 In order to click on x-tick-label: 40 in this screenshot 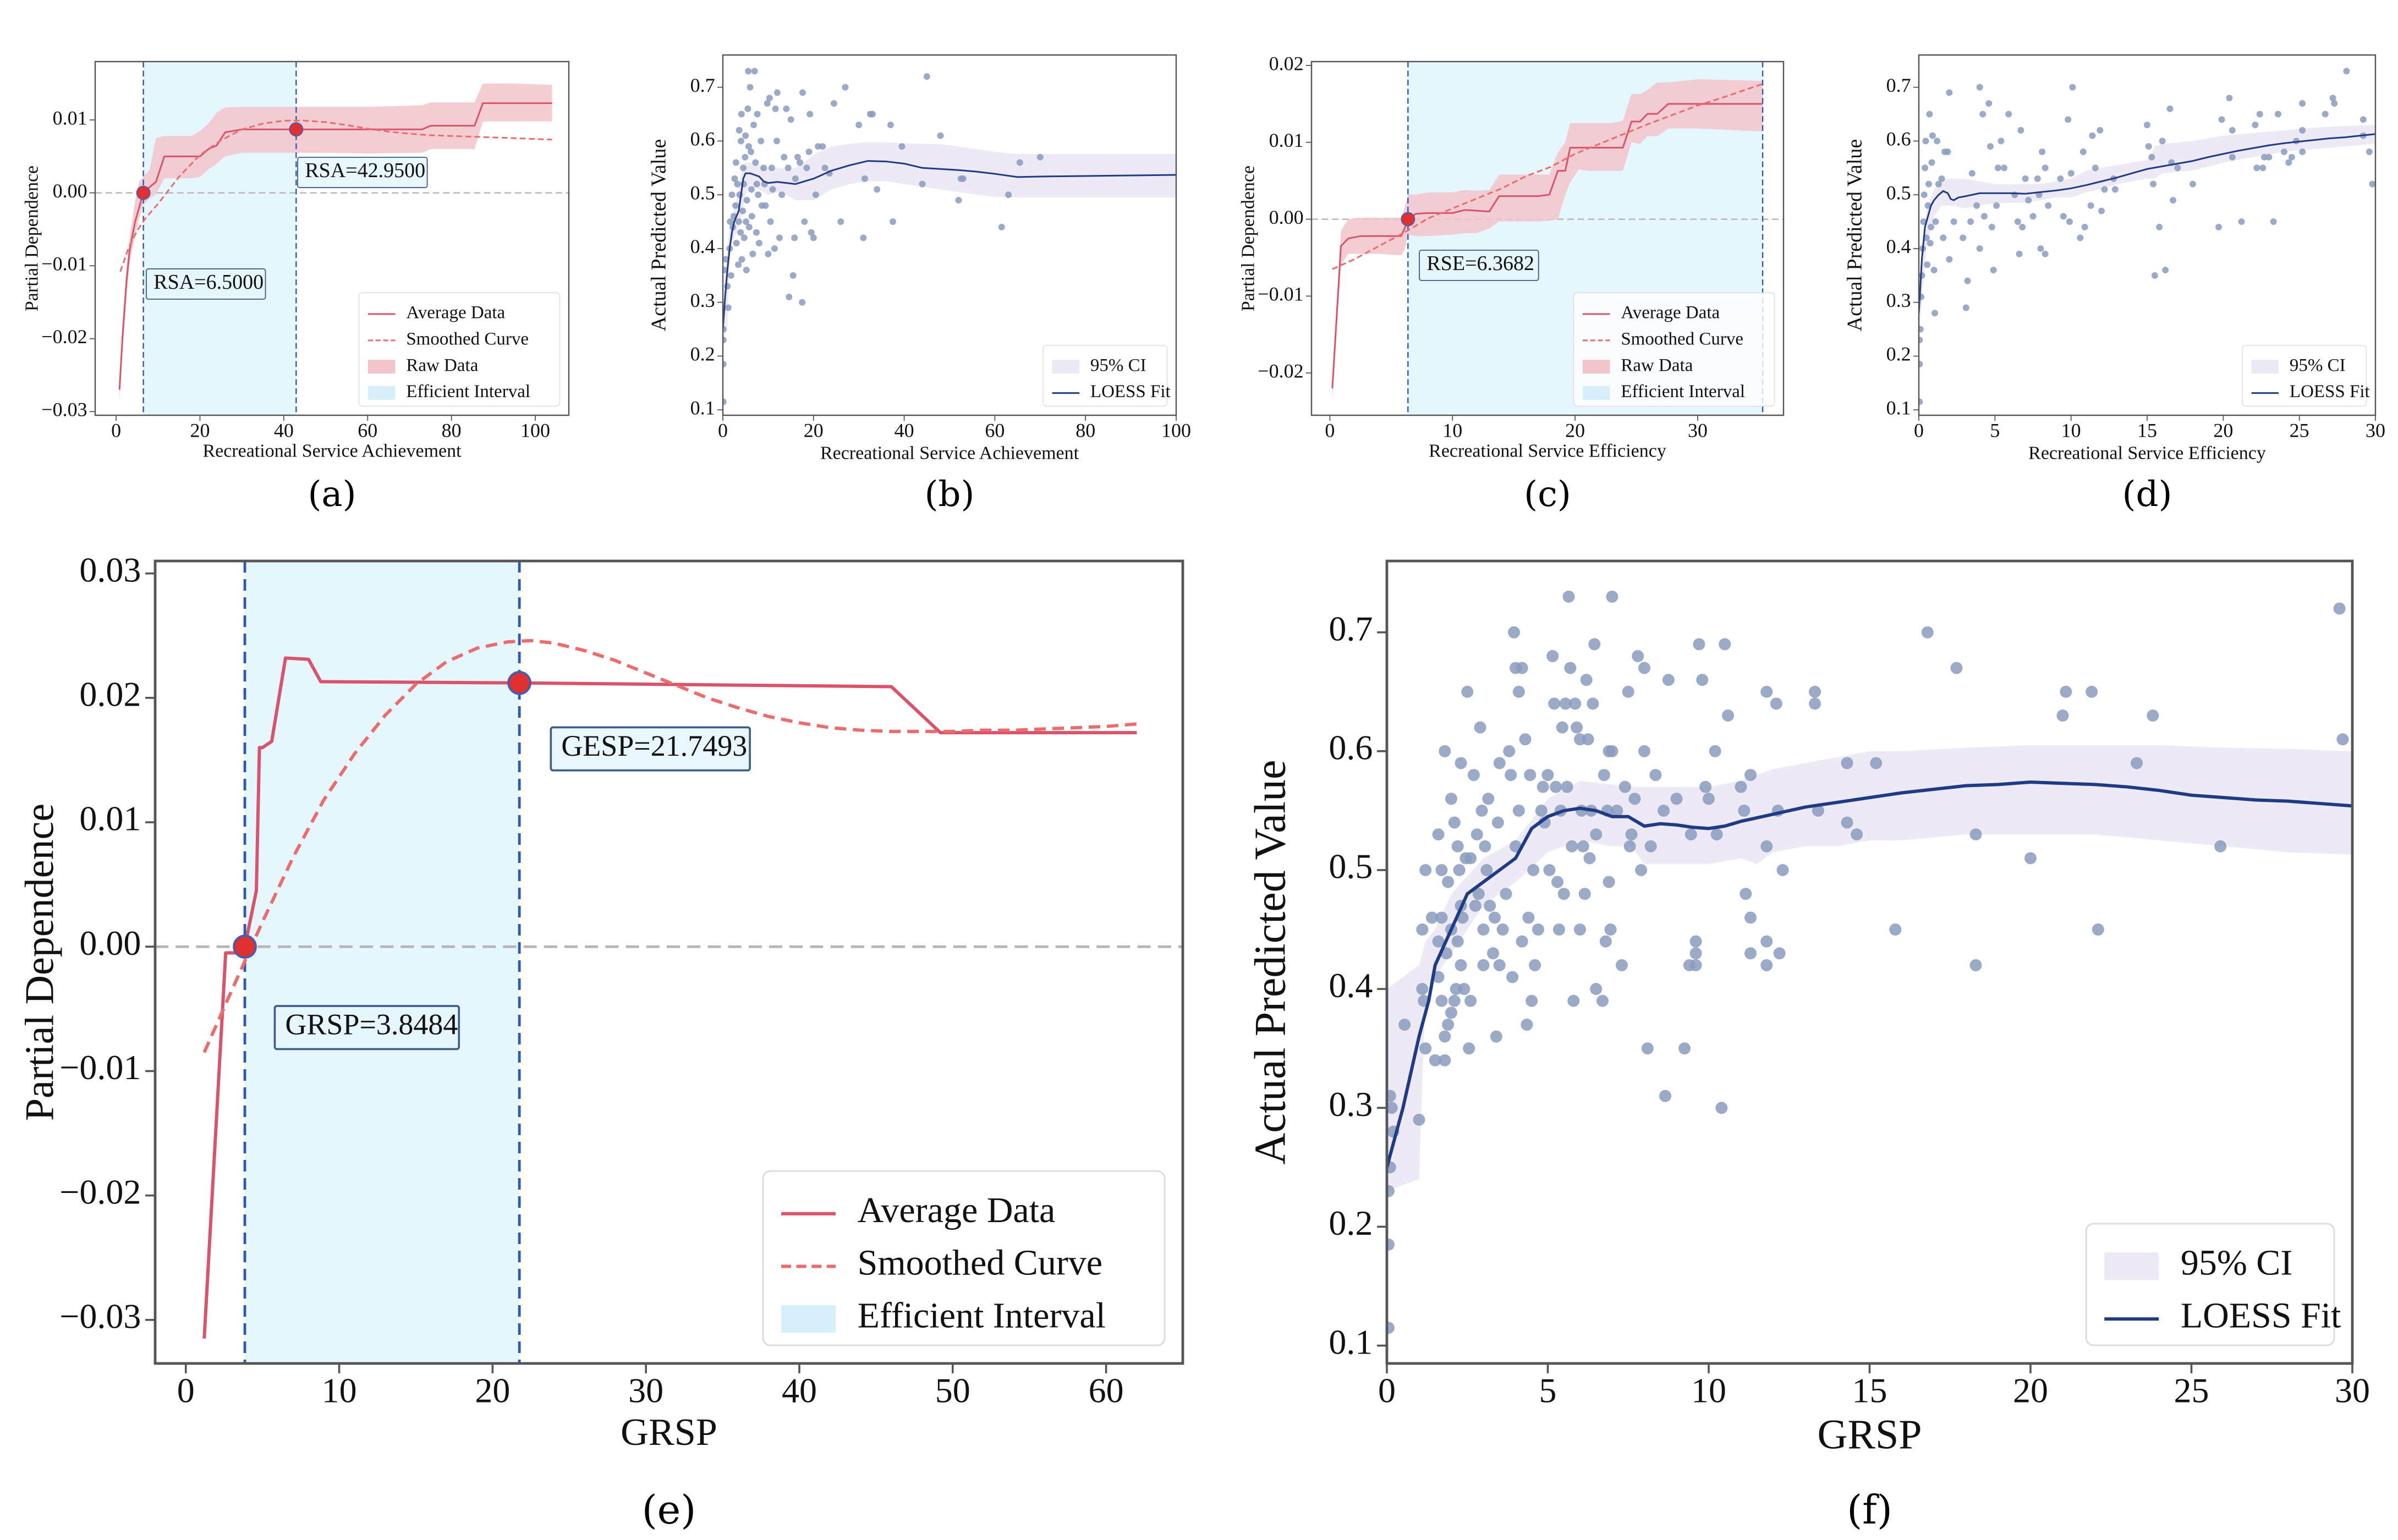, I will do `click(904, 431)`.